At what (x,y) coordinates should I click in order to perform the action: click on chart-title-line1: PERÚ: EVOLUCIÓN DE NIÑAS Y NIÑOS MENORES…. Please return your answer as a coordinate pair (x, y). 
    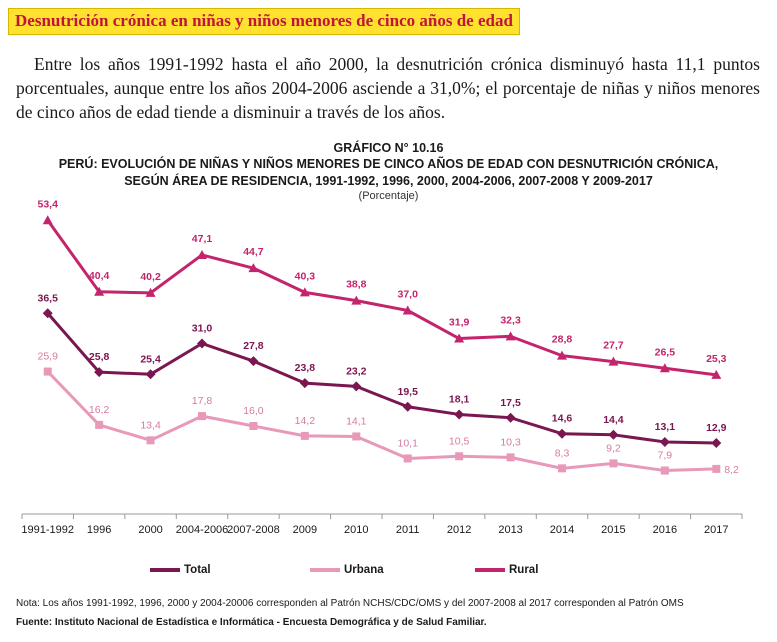
    Looking at the image, I should click on (388, 164).